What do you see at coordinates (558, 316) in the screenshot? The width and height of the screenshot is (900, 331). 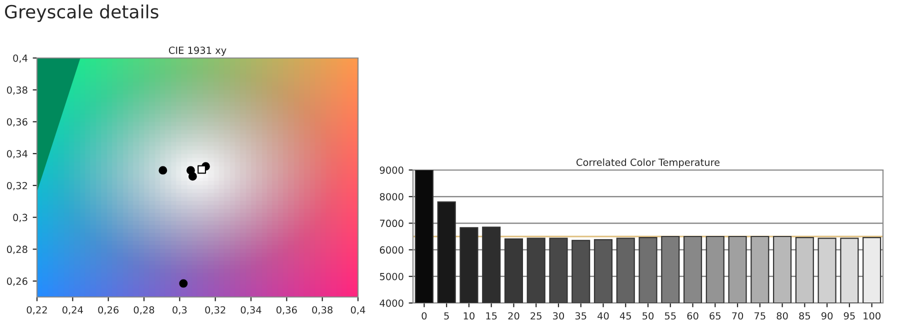 I see `x-tick-label: 30` at bounding box center [558, 316].